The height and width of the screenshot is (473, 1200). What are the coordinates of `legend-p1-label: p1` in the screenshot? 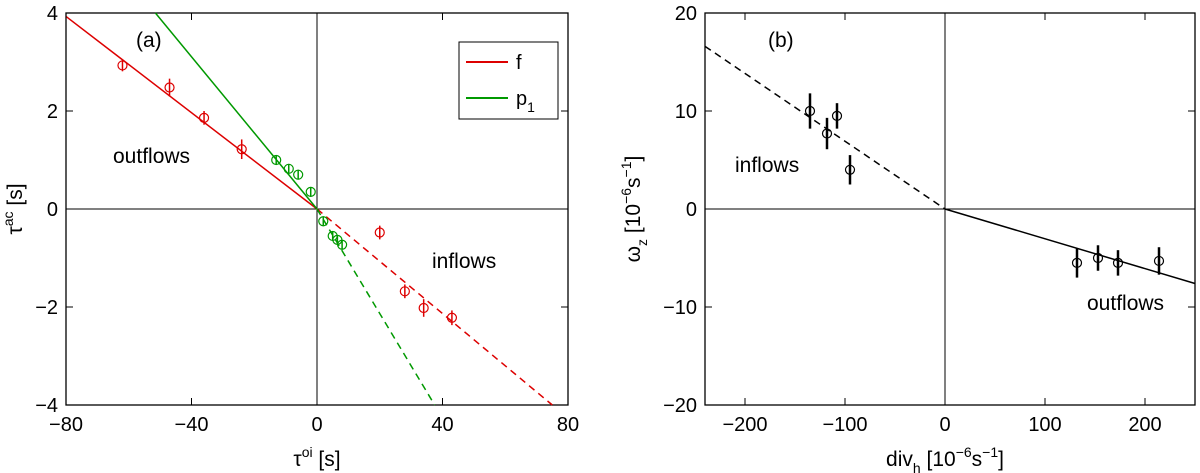 It's located at (525, 101).